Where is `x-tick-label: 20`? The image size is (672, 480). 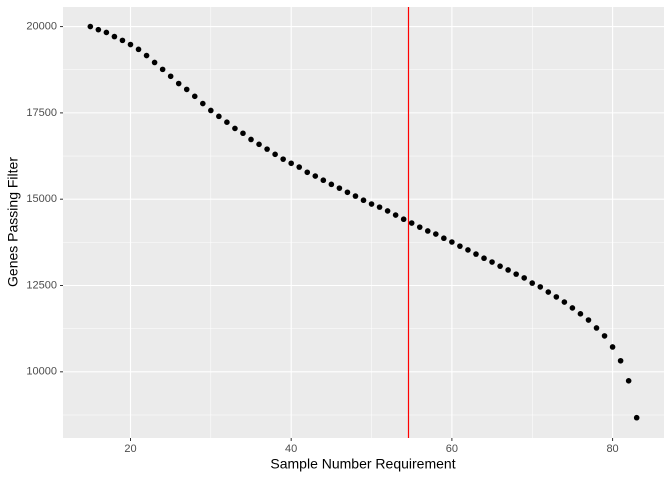
x-tick-label: 20 is located at coordinates (130, 449).